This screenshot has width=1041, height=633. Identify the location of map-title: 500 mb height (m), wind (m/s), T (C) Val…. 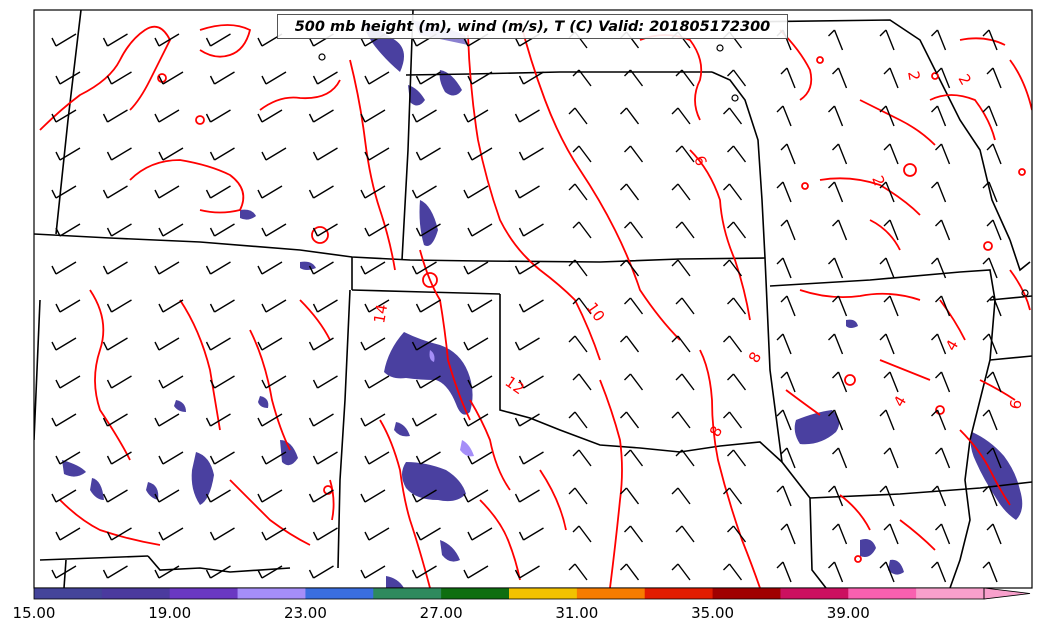
(532, 26).